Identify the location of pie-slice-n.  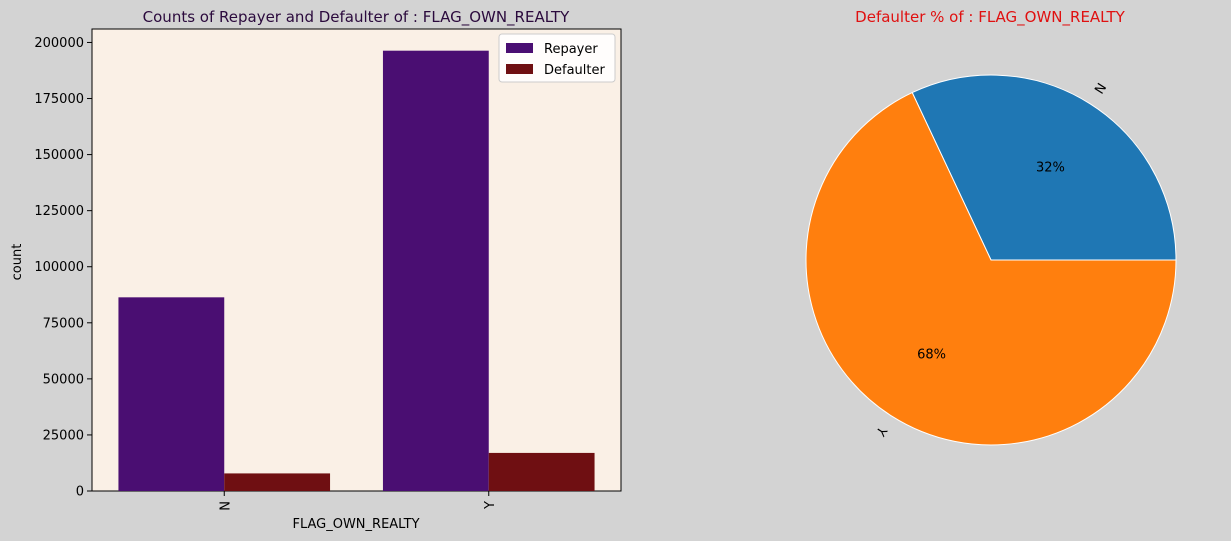
(1044, 167).